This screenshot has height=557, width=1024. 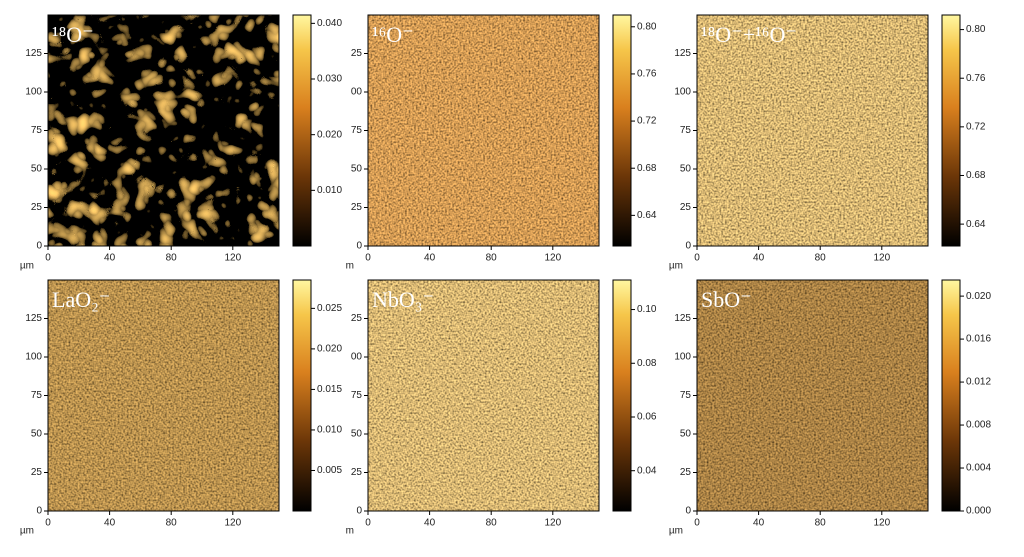 I want to click on colorbar-tick-label: 0.005, so click(x=329, y=470).